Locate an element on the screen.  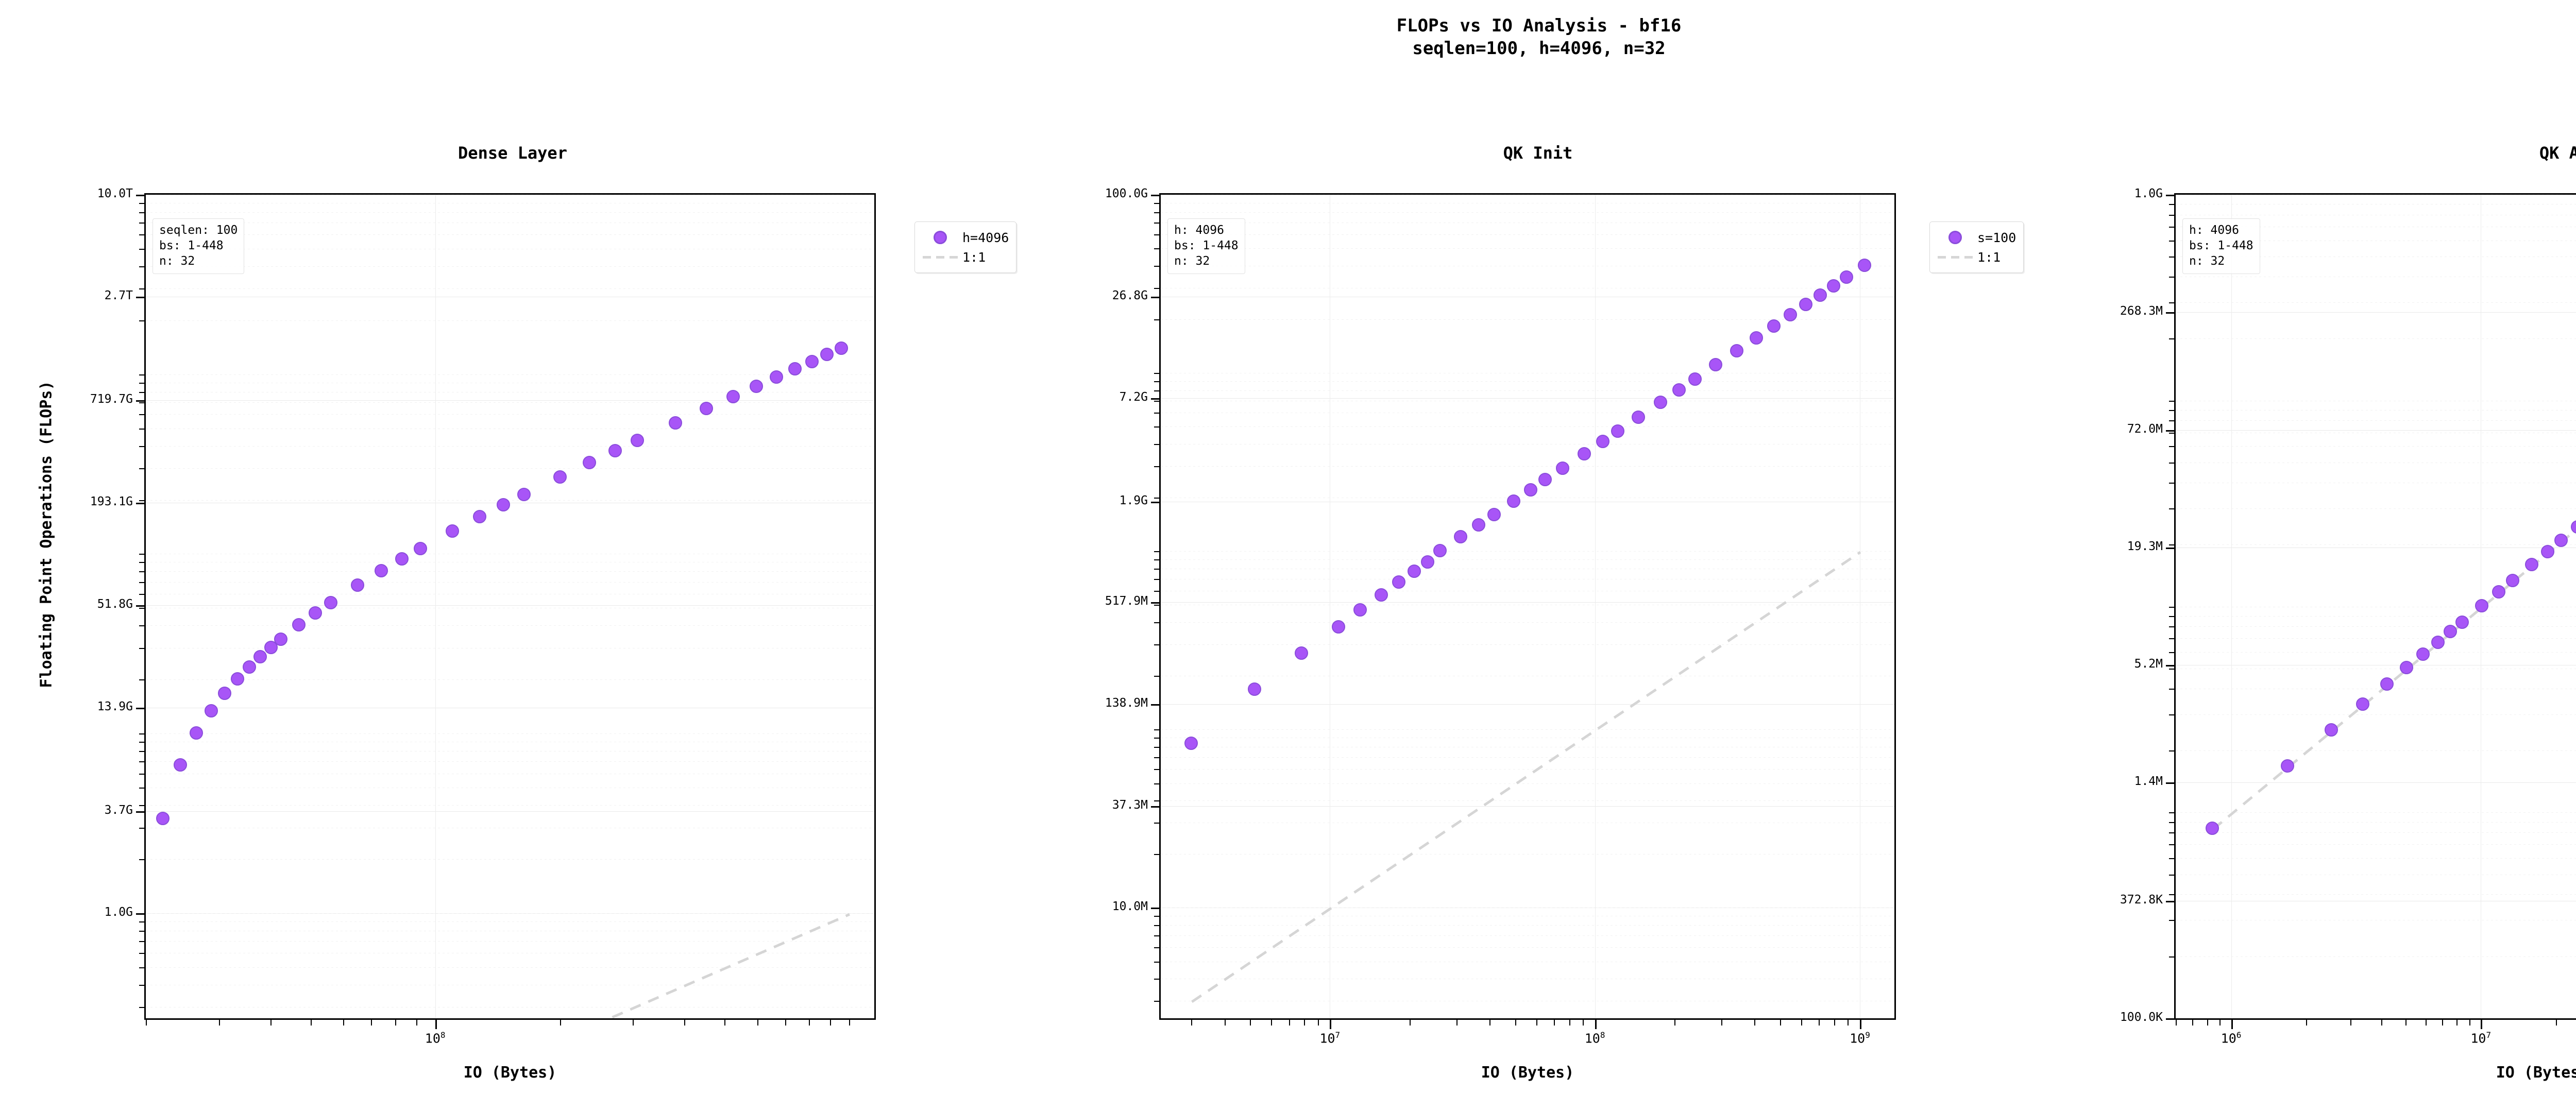
legend-item: h=4096 is located at coordinates (965, 238).